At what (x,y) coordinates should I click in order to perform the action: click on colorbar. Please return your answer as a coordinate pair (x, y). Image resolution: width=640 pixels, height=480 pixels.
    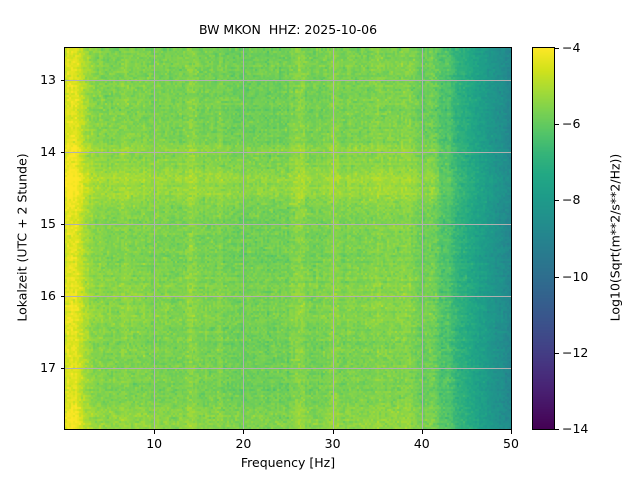
    Looking at the image, I should click on (543, 238).